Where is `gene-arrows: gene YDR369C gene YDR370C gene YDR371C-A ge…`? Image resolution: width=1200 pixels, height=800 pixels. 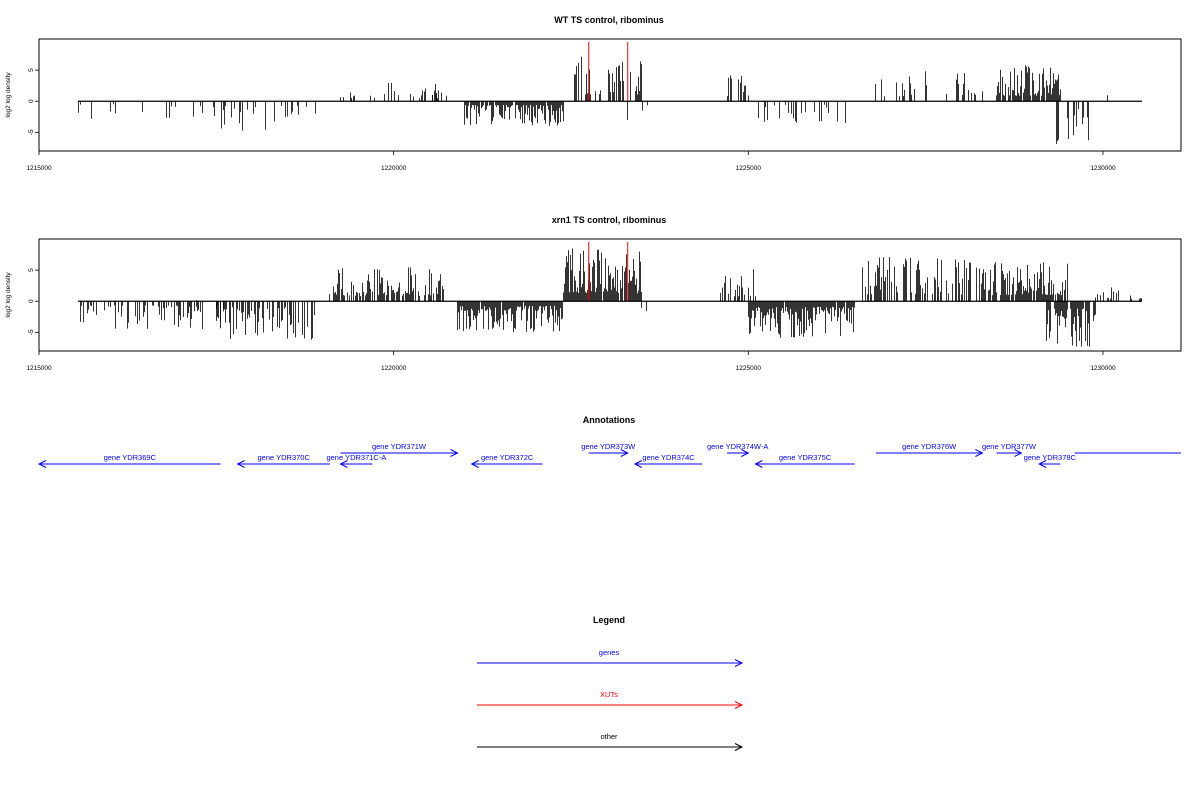
gene-arrows: gene YDR369C gene YDR370C gene YDR371C-A ge… is located at coordinates (609, 455).